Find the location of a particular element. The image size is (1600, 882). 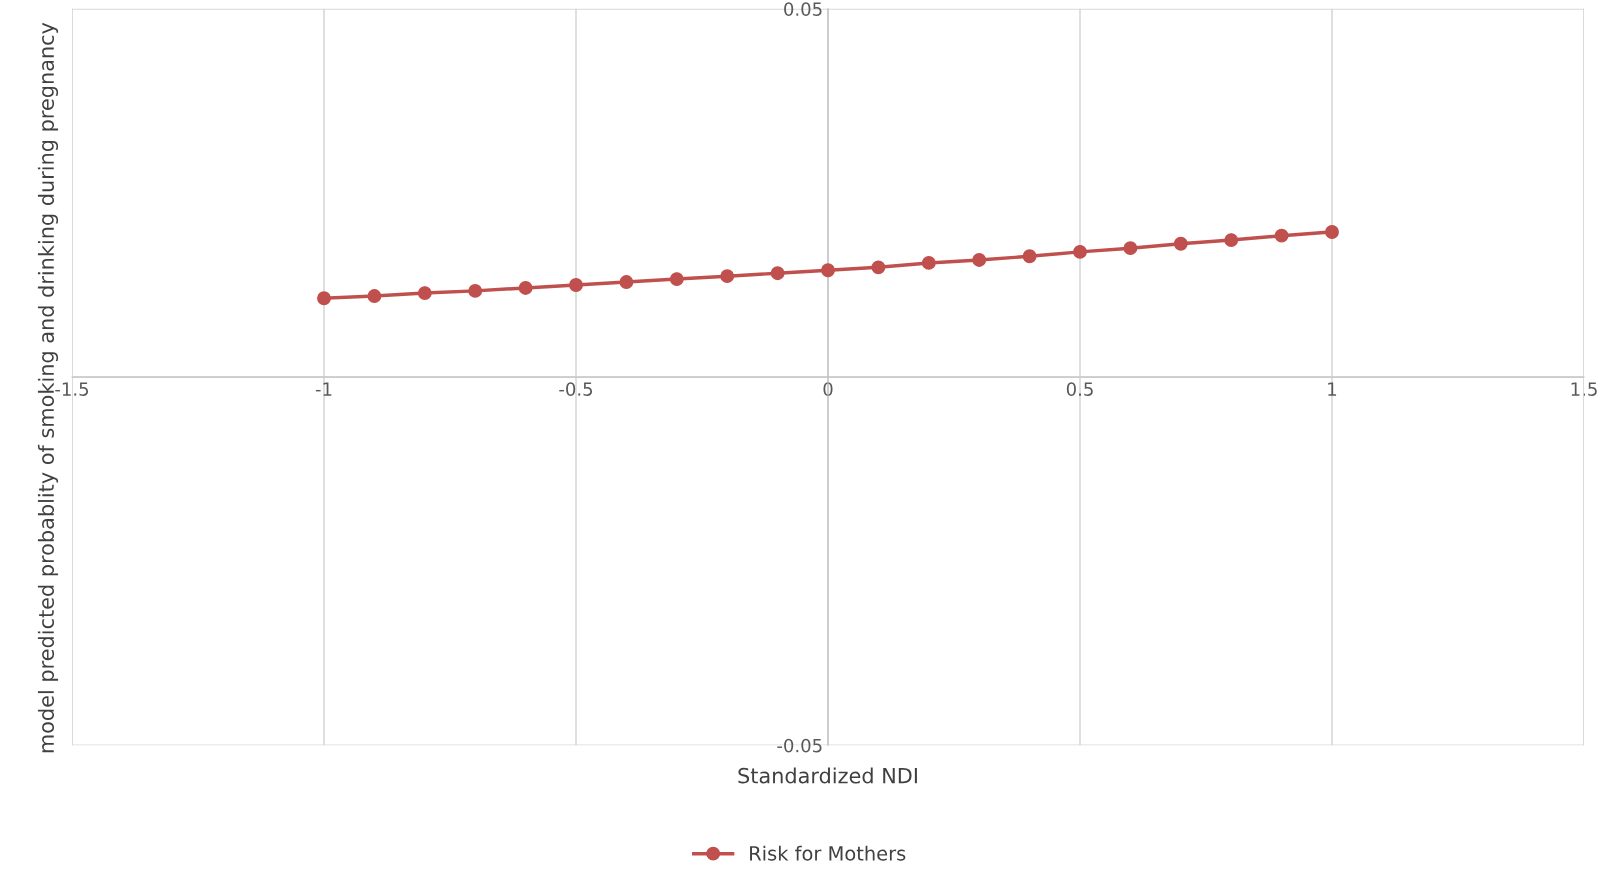

x-axis-title: Standardized NDI is located at coordinates (827, 775).